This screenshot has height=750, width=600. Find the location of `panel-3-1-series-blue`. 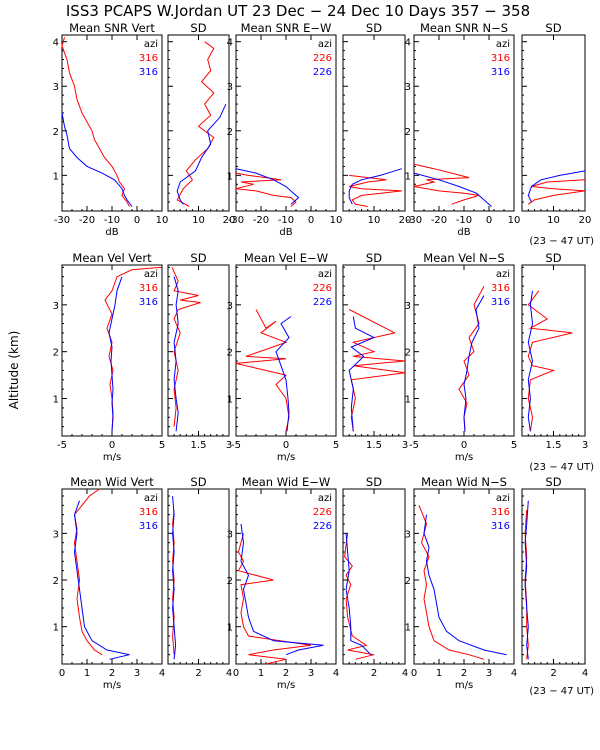

panel-3-1-series-blue is located at coordinates (101, 580).